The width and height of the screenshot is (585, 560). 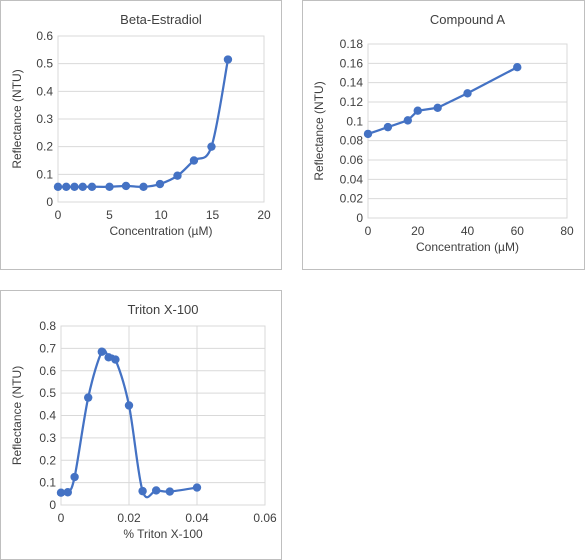 What do you see at coordinates (213, 215) in the screenshot?
I see `x-tick-label: 15` at bounding box center [213, 215].